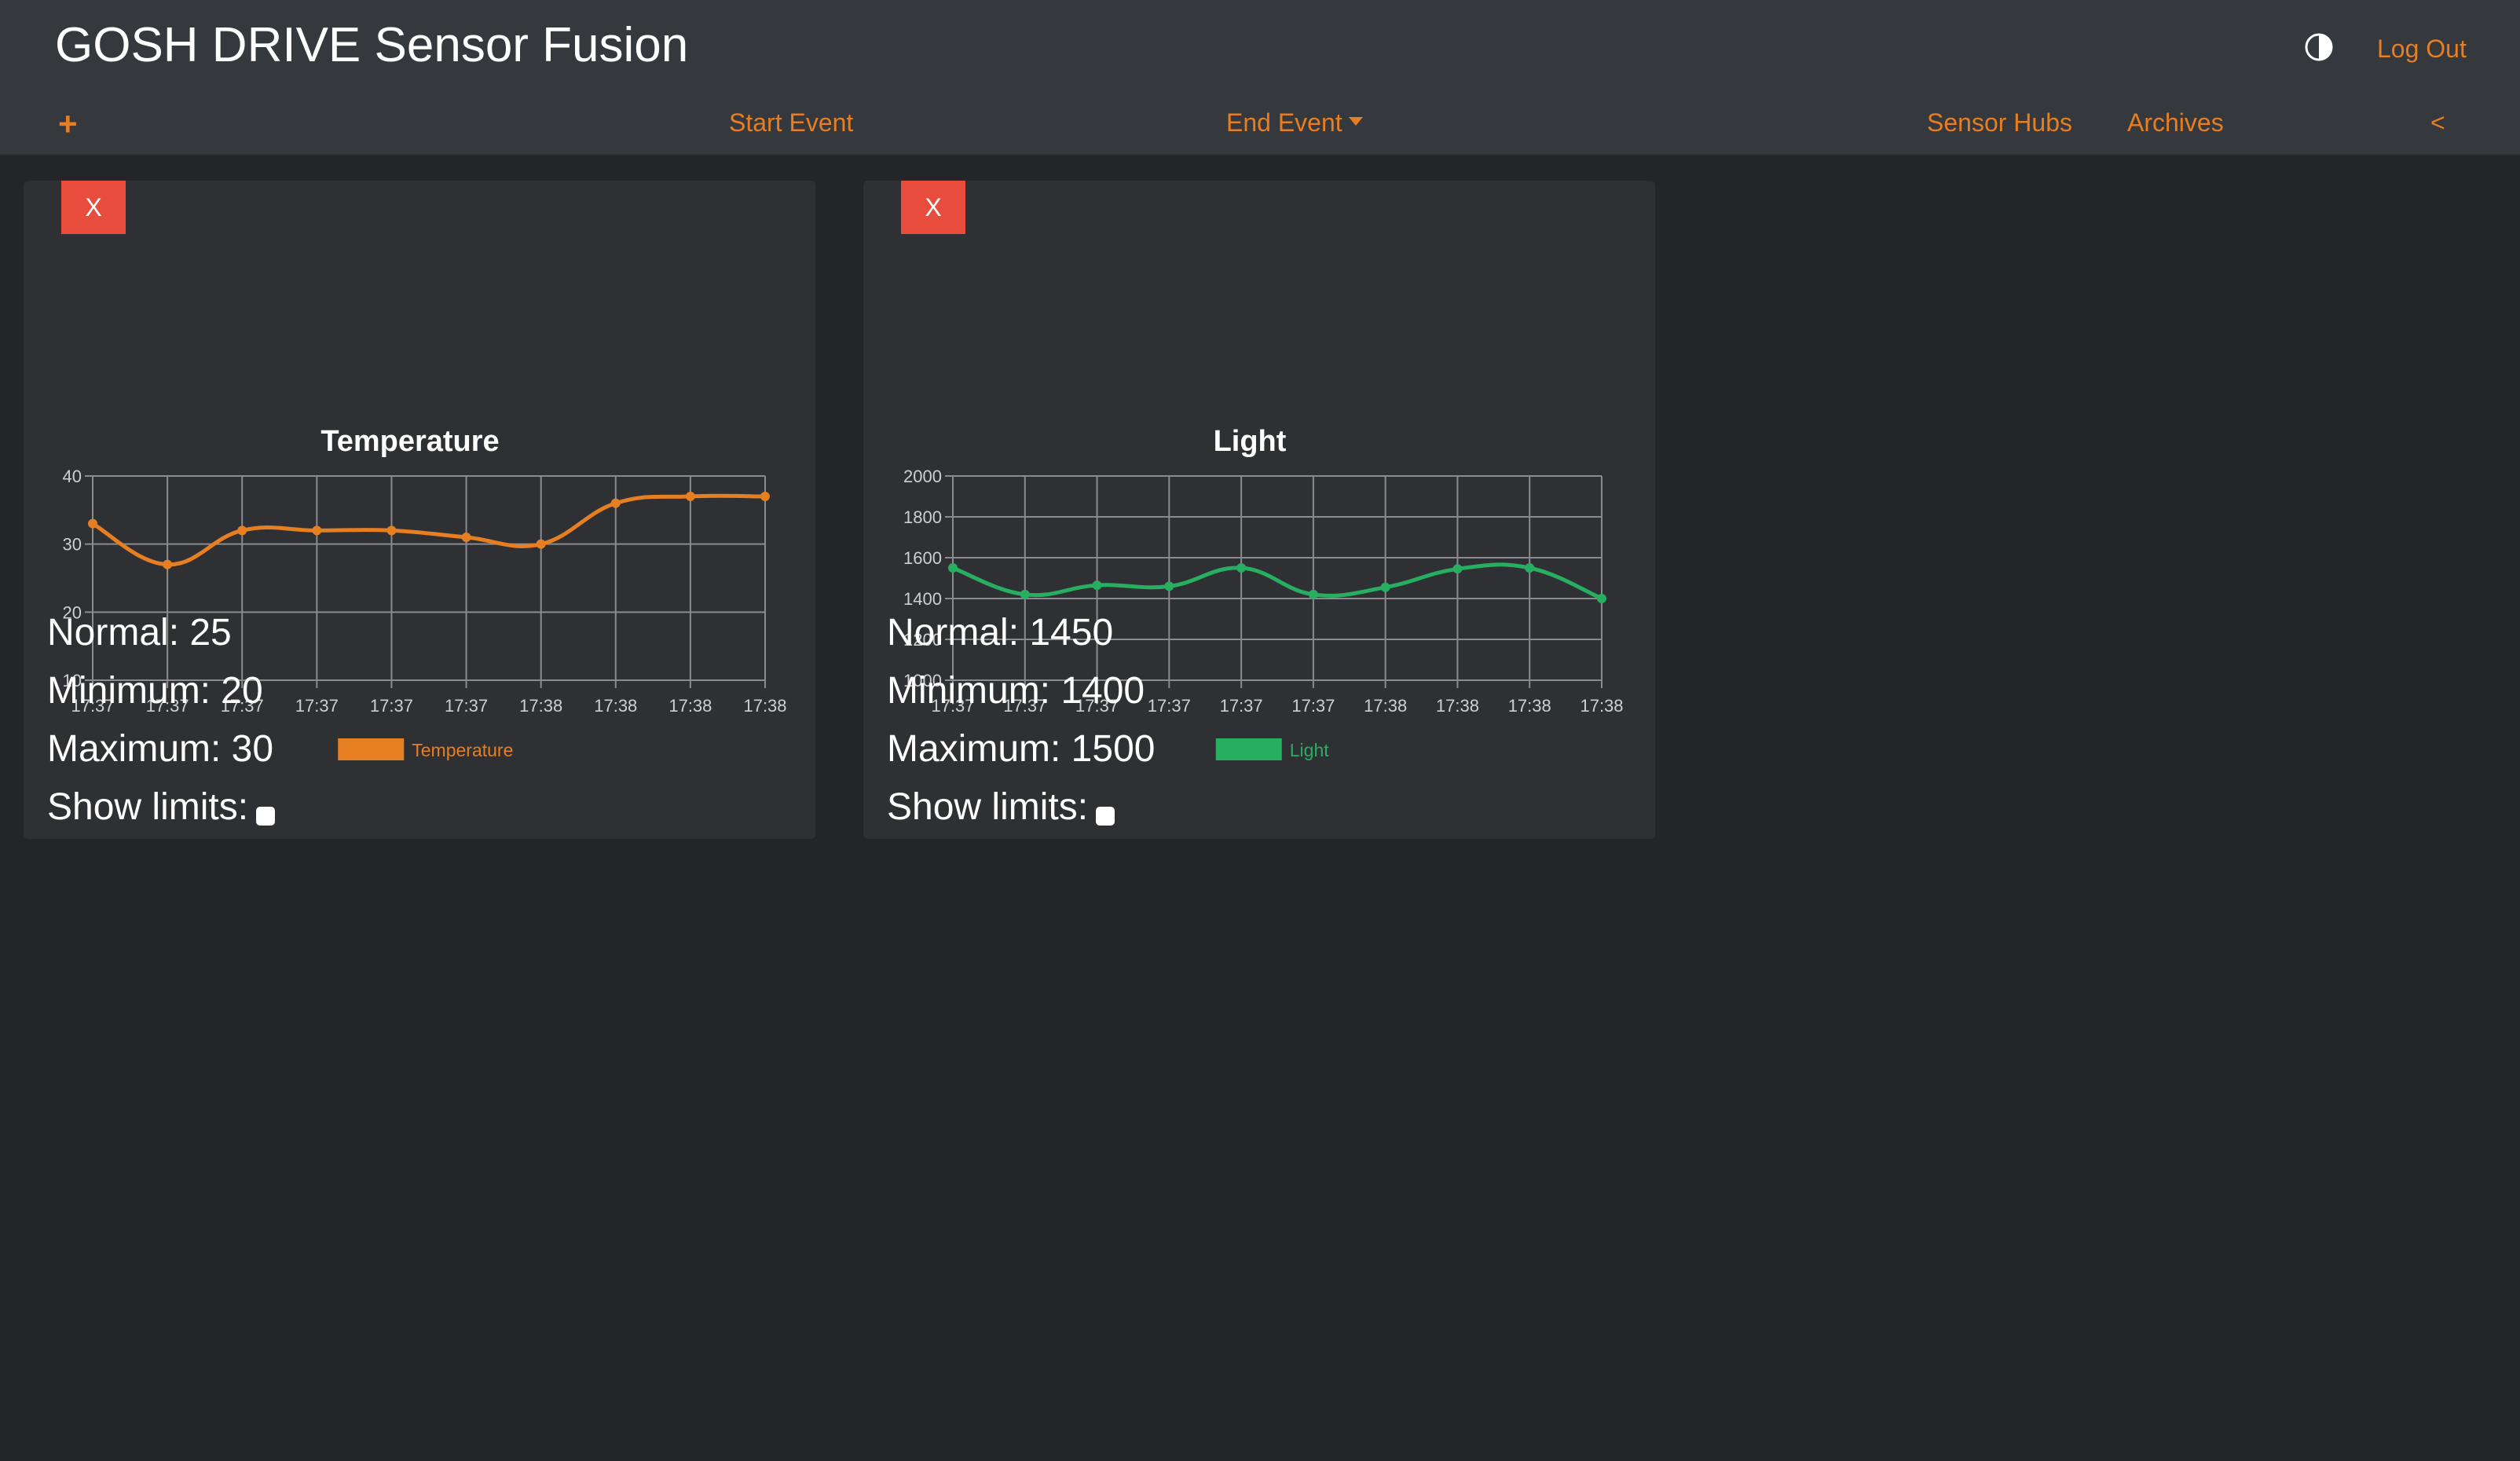 The height and width of the screenshot is (1461, 2520). What do you see at coordinates (462, 750) in the screenshot?
I see `legend-label: Temperature` at bounding box center [462, 750].